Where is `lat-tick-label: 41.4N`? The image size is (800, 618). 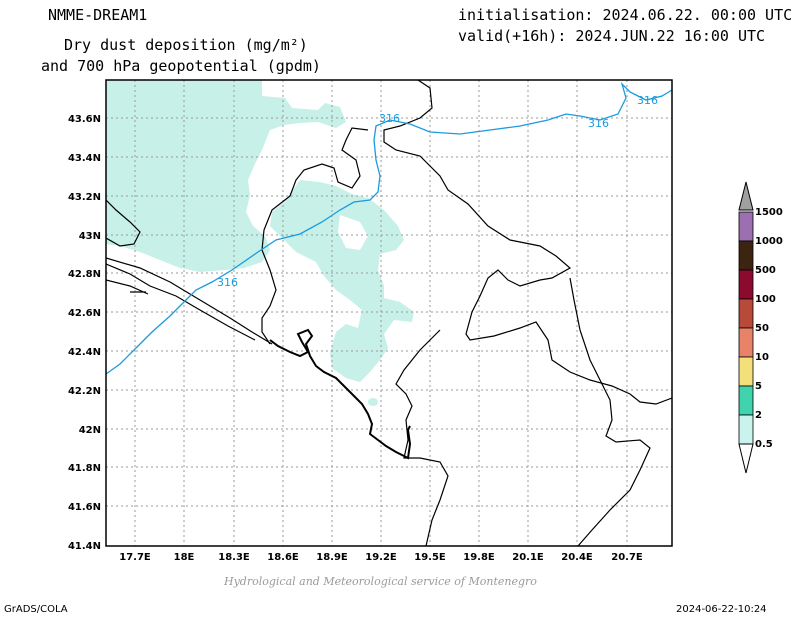 lat-tick-label: 41.4N is located at coordinates (84, 546).